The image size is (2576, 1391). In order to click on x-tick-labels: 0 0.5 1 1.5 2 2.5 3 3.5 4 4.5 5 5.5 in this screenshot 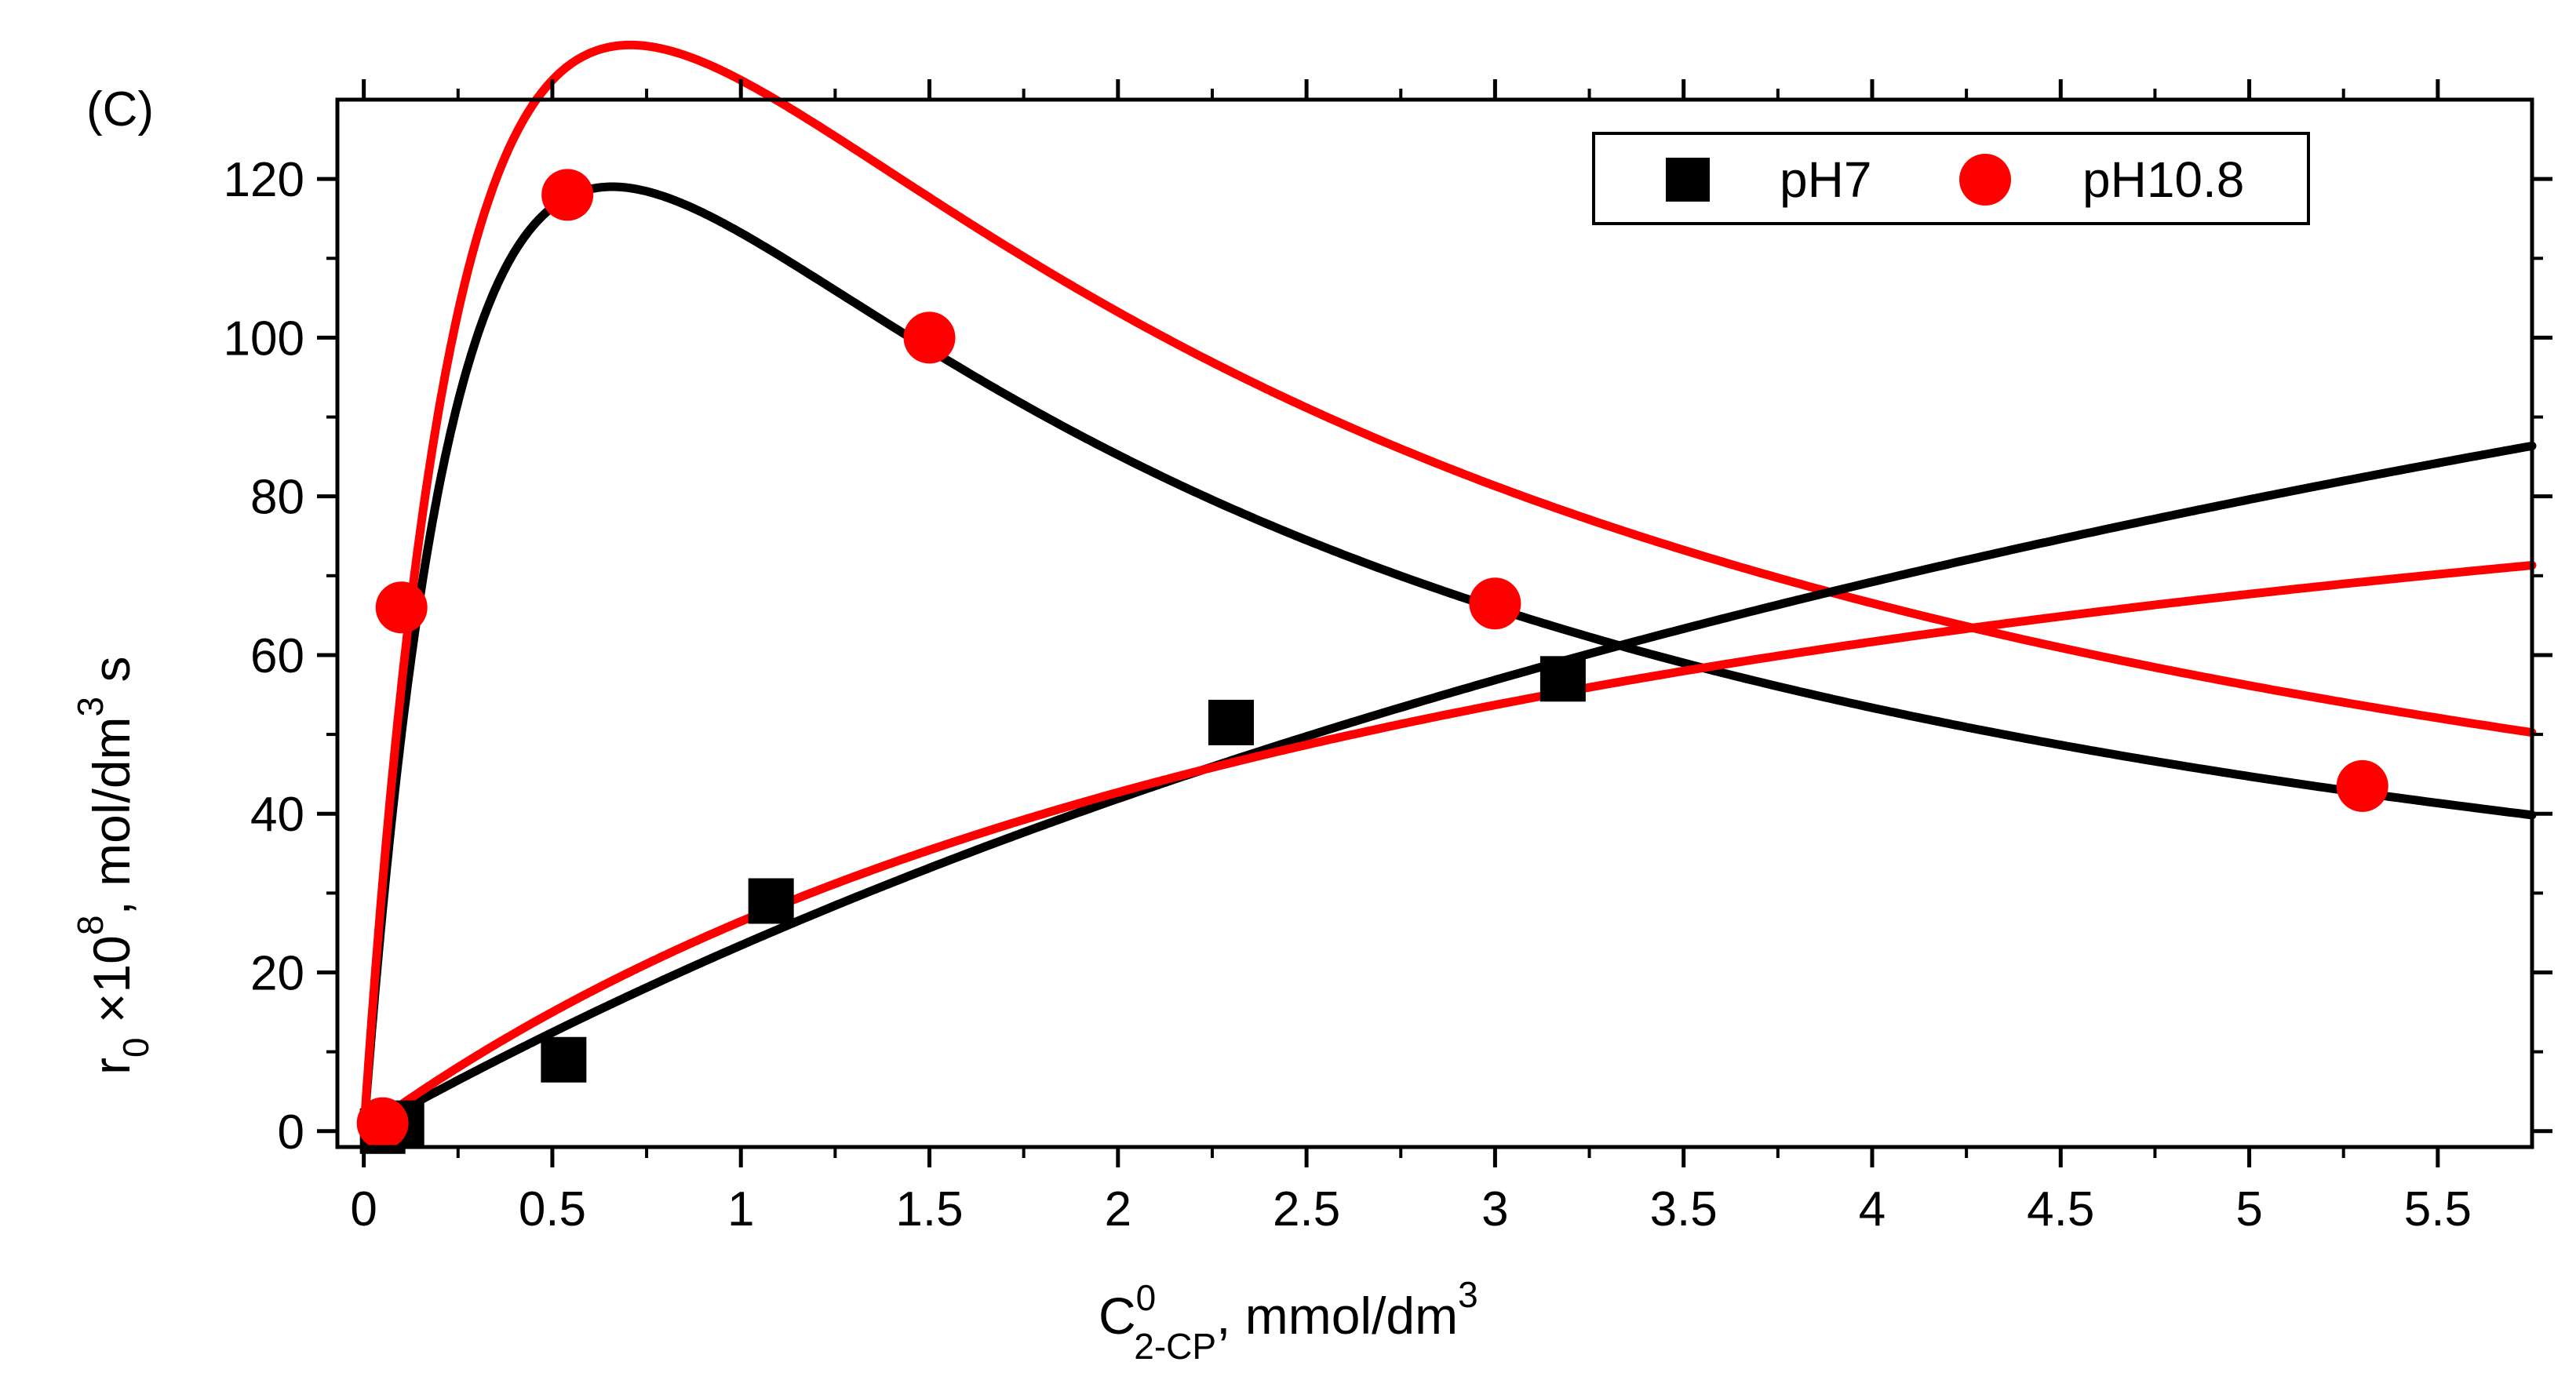, I will do `click(1411, 1209)`.